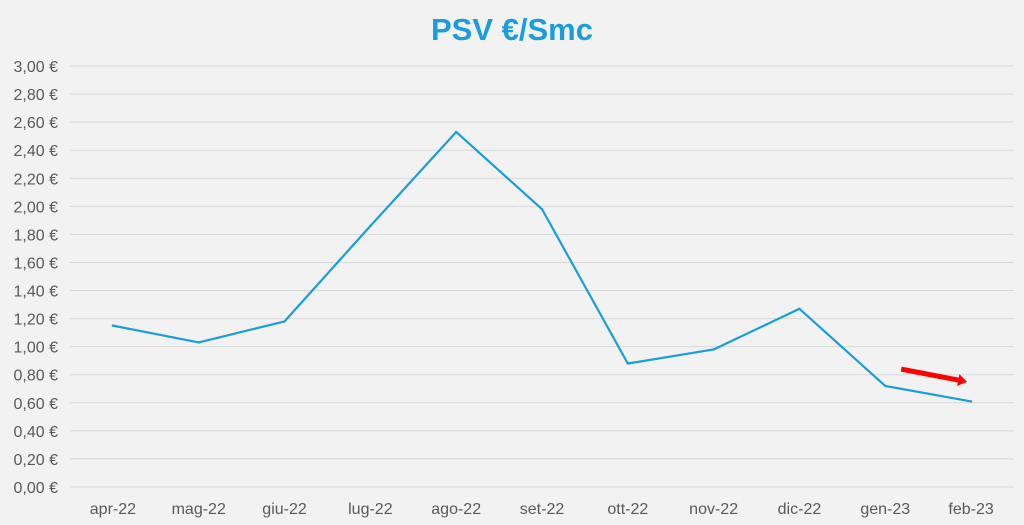  Describe the element at coordinates (627, 509) in the screenshot. I see `x-tick-label: ott-22` at that location.